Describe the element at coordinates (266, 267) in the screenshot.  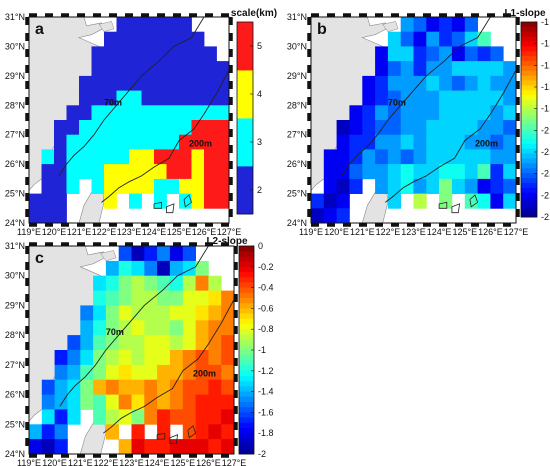
I see `colorbar-tick-label: -0.2` at that location.